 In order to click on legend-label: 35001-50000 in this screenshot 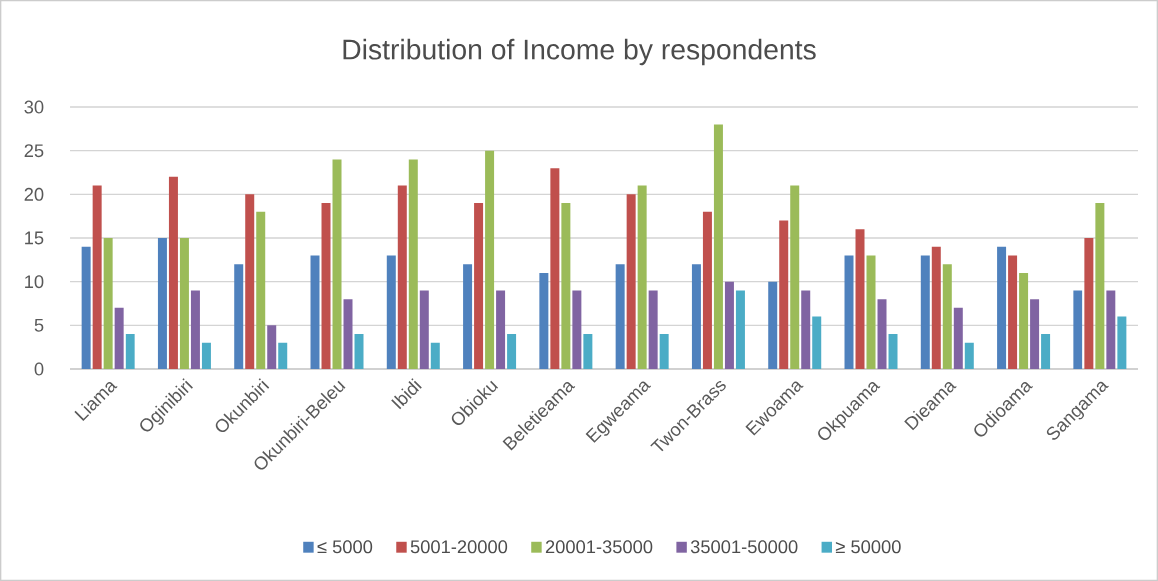, I will do `click(744, 547)`.